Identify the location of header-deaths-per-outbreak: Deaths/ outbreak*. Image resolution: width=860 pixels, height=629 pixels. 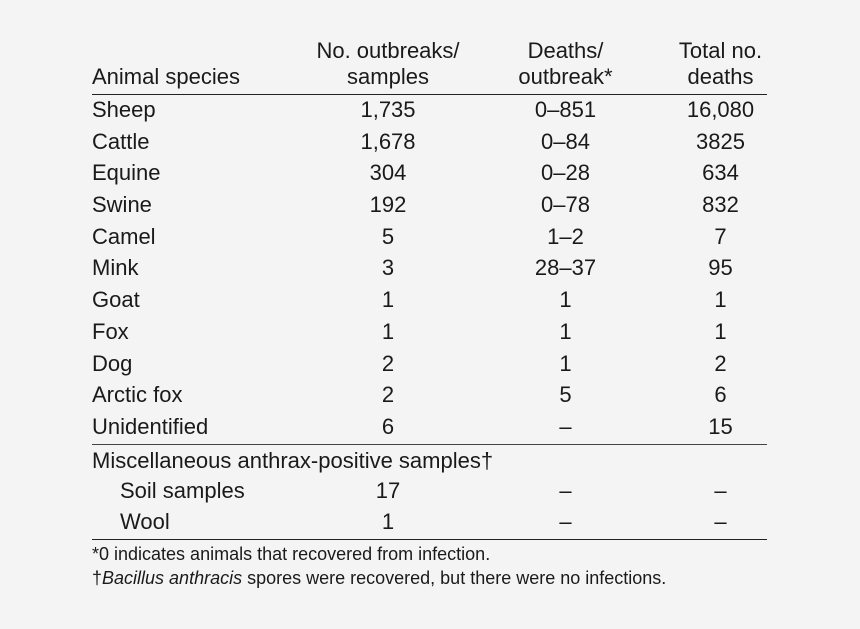
(565, 64).